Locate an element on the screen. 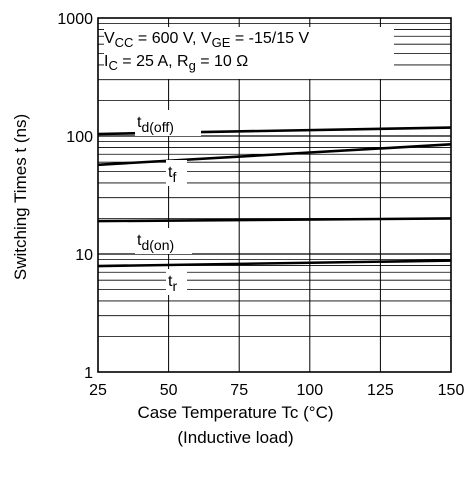 The height and width of the screenshot is (479, 471). y-tick-label: 1 is located at coordinates (88, 373).